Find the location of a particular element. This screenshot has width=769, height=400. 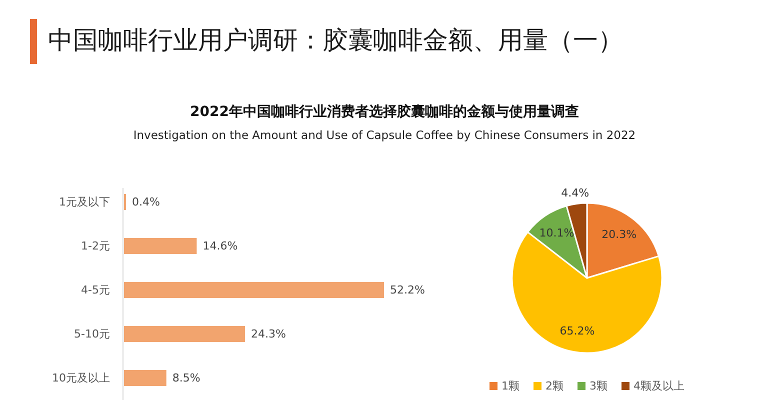

legend-label: 2颗 is located at coordinates (555, 386).